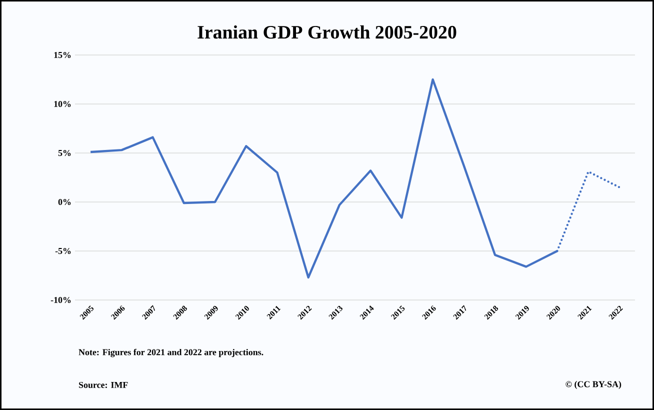 The width and height of the screenshot is (654, 410). I want to click on y-tick-label: 5%, so click(64, 153).